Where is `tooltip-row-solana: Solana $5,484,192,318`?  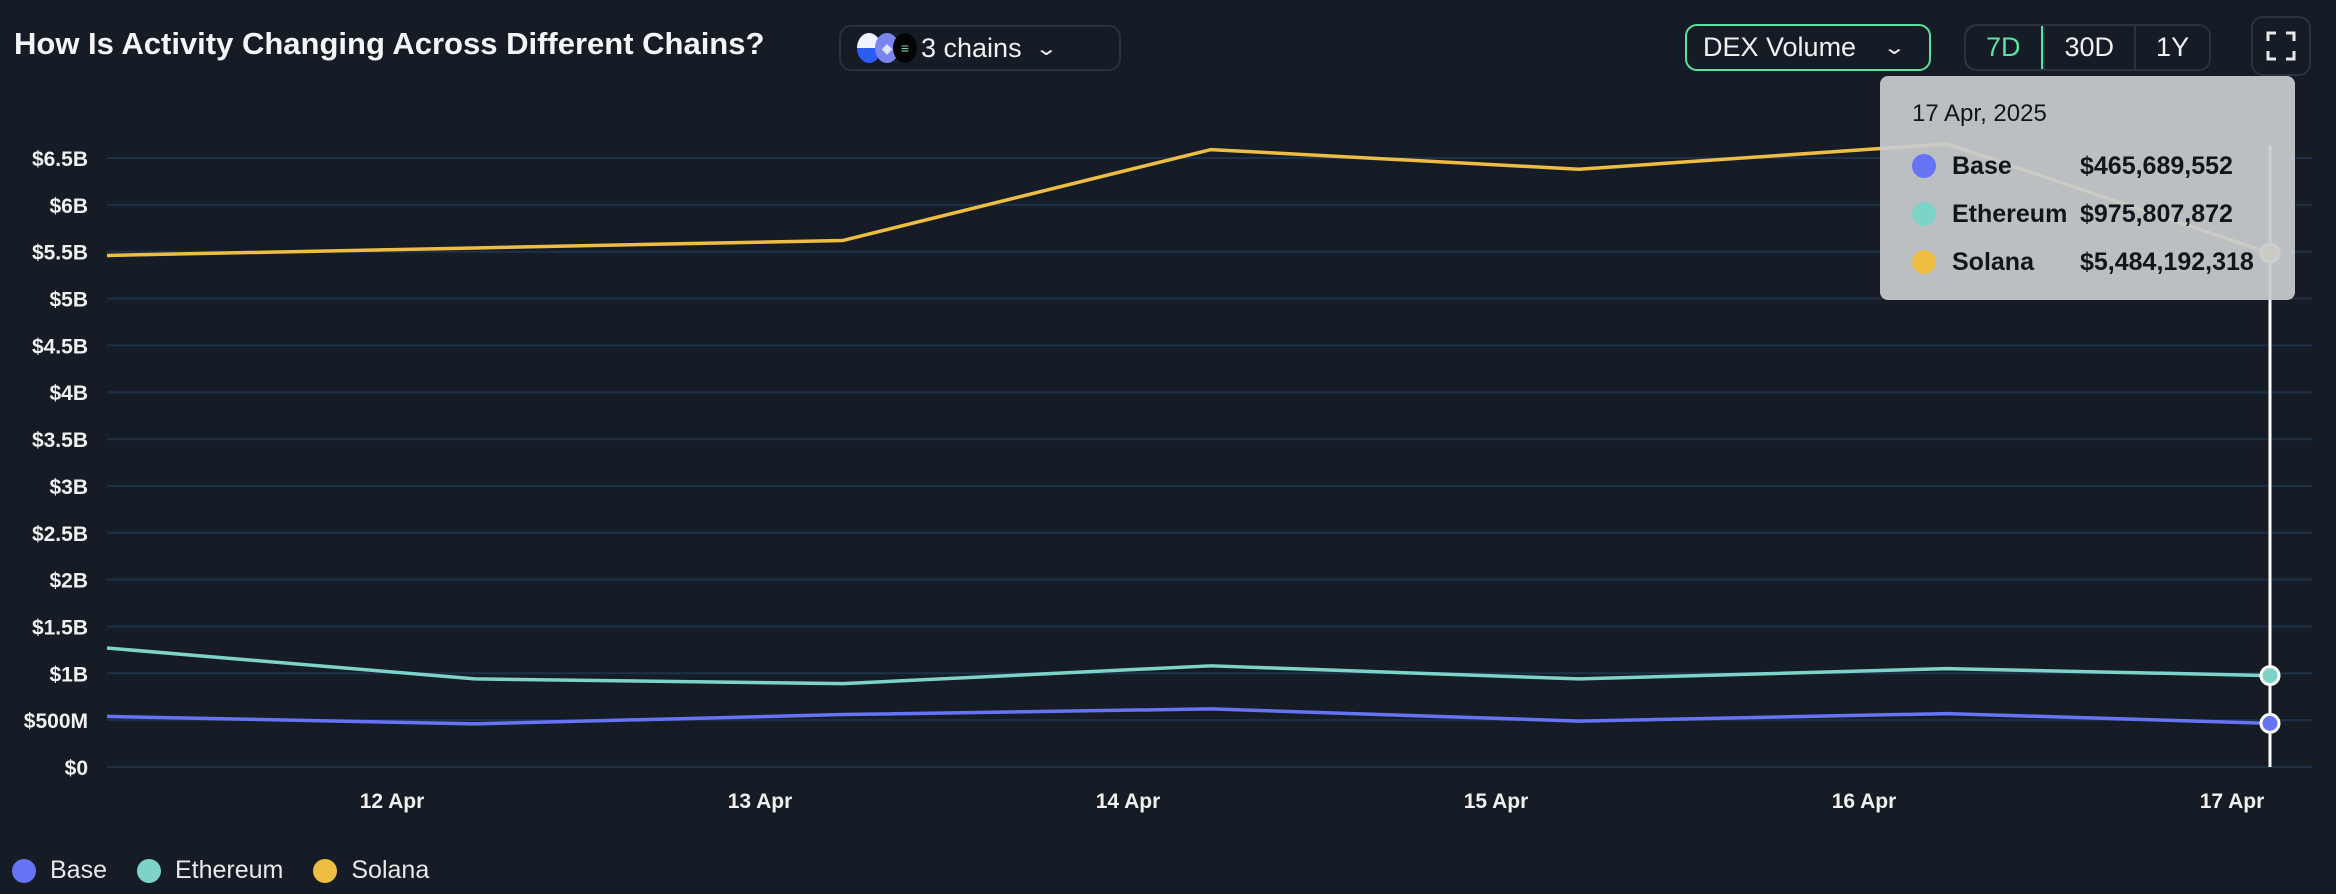 tooltip-row-solana: Solana $5,484,192,318 is located at coordinates (2087, 262).